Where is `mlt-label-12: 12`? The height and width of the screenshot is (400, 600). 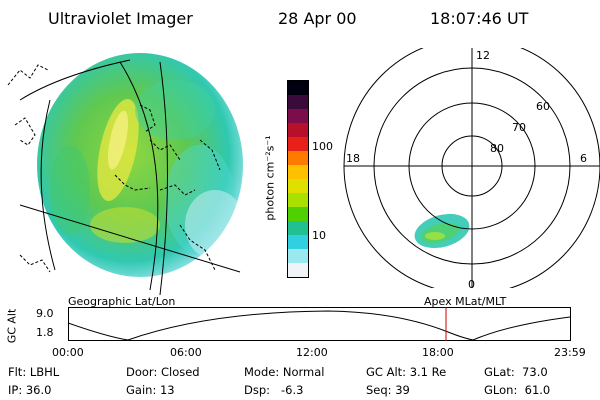 mlt-label-12: 12 is located at coordinates (483, 55).